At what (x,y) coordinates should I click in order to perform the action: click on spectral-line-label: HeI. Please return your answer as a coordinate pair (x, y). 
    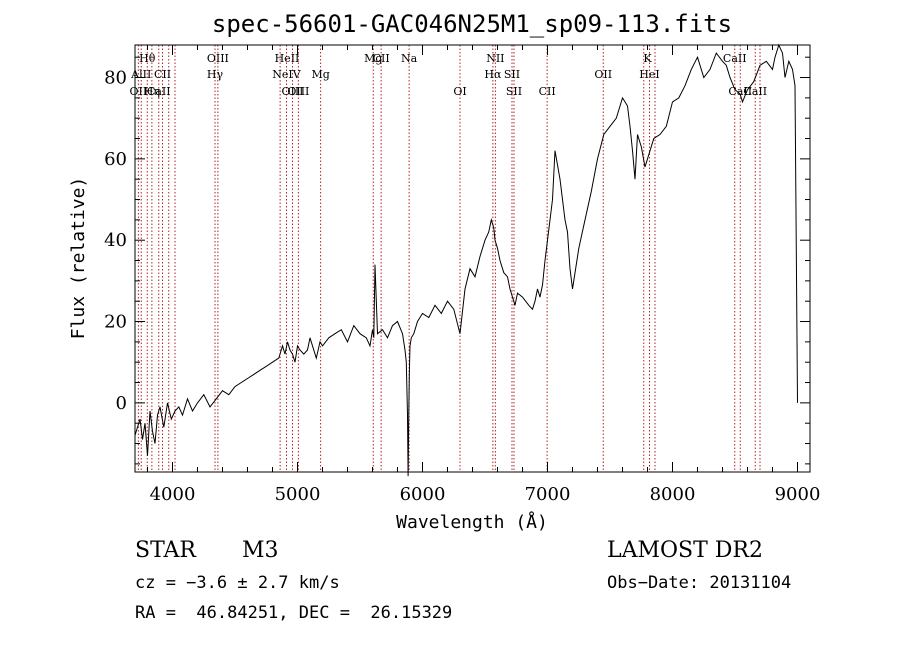
    Looking at the image, I should click on (649, 74).